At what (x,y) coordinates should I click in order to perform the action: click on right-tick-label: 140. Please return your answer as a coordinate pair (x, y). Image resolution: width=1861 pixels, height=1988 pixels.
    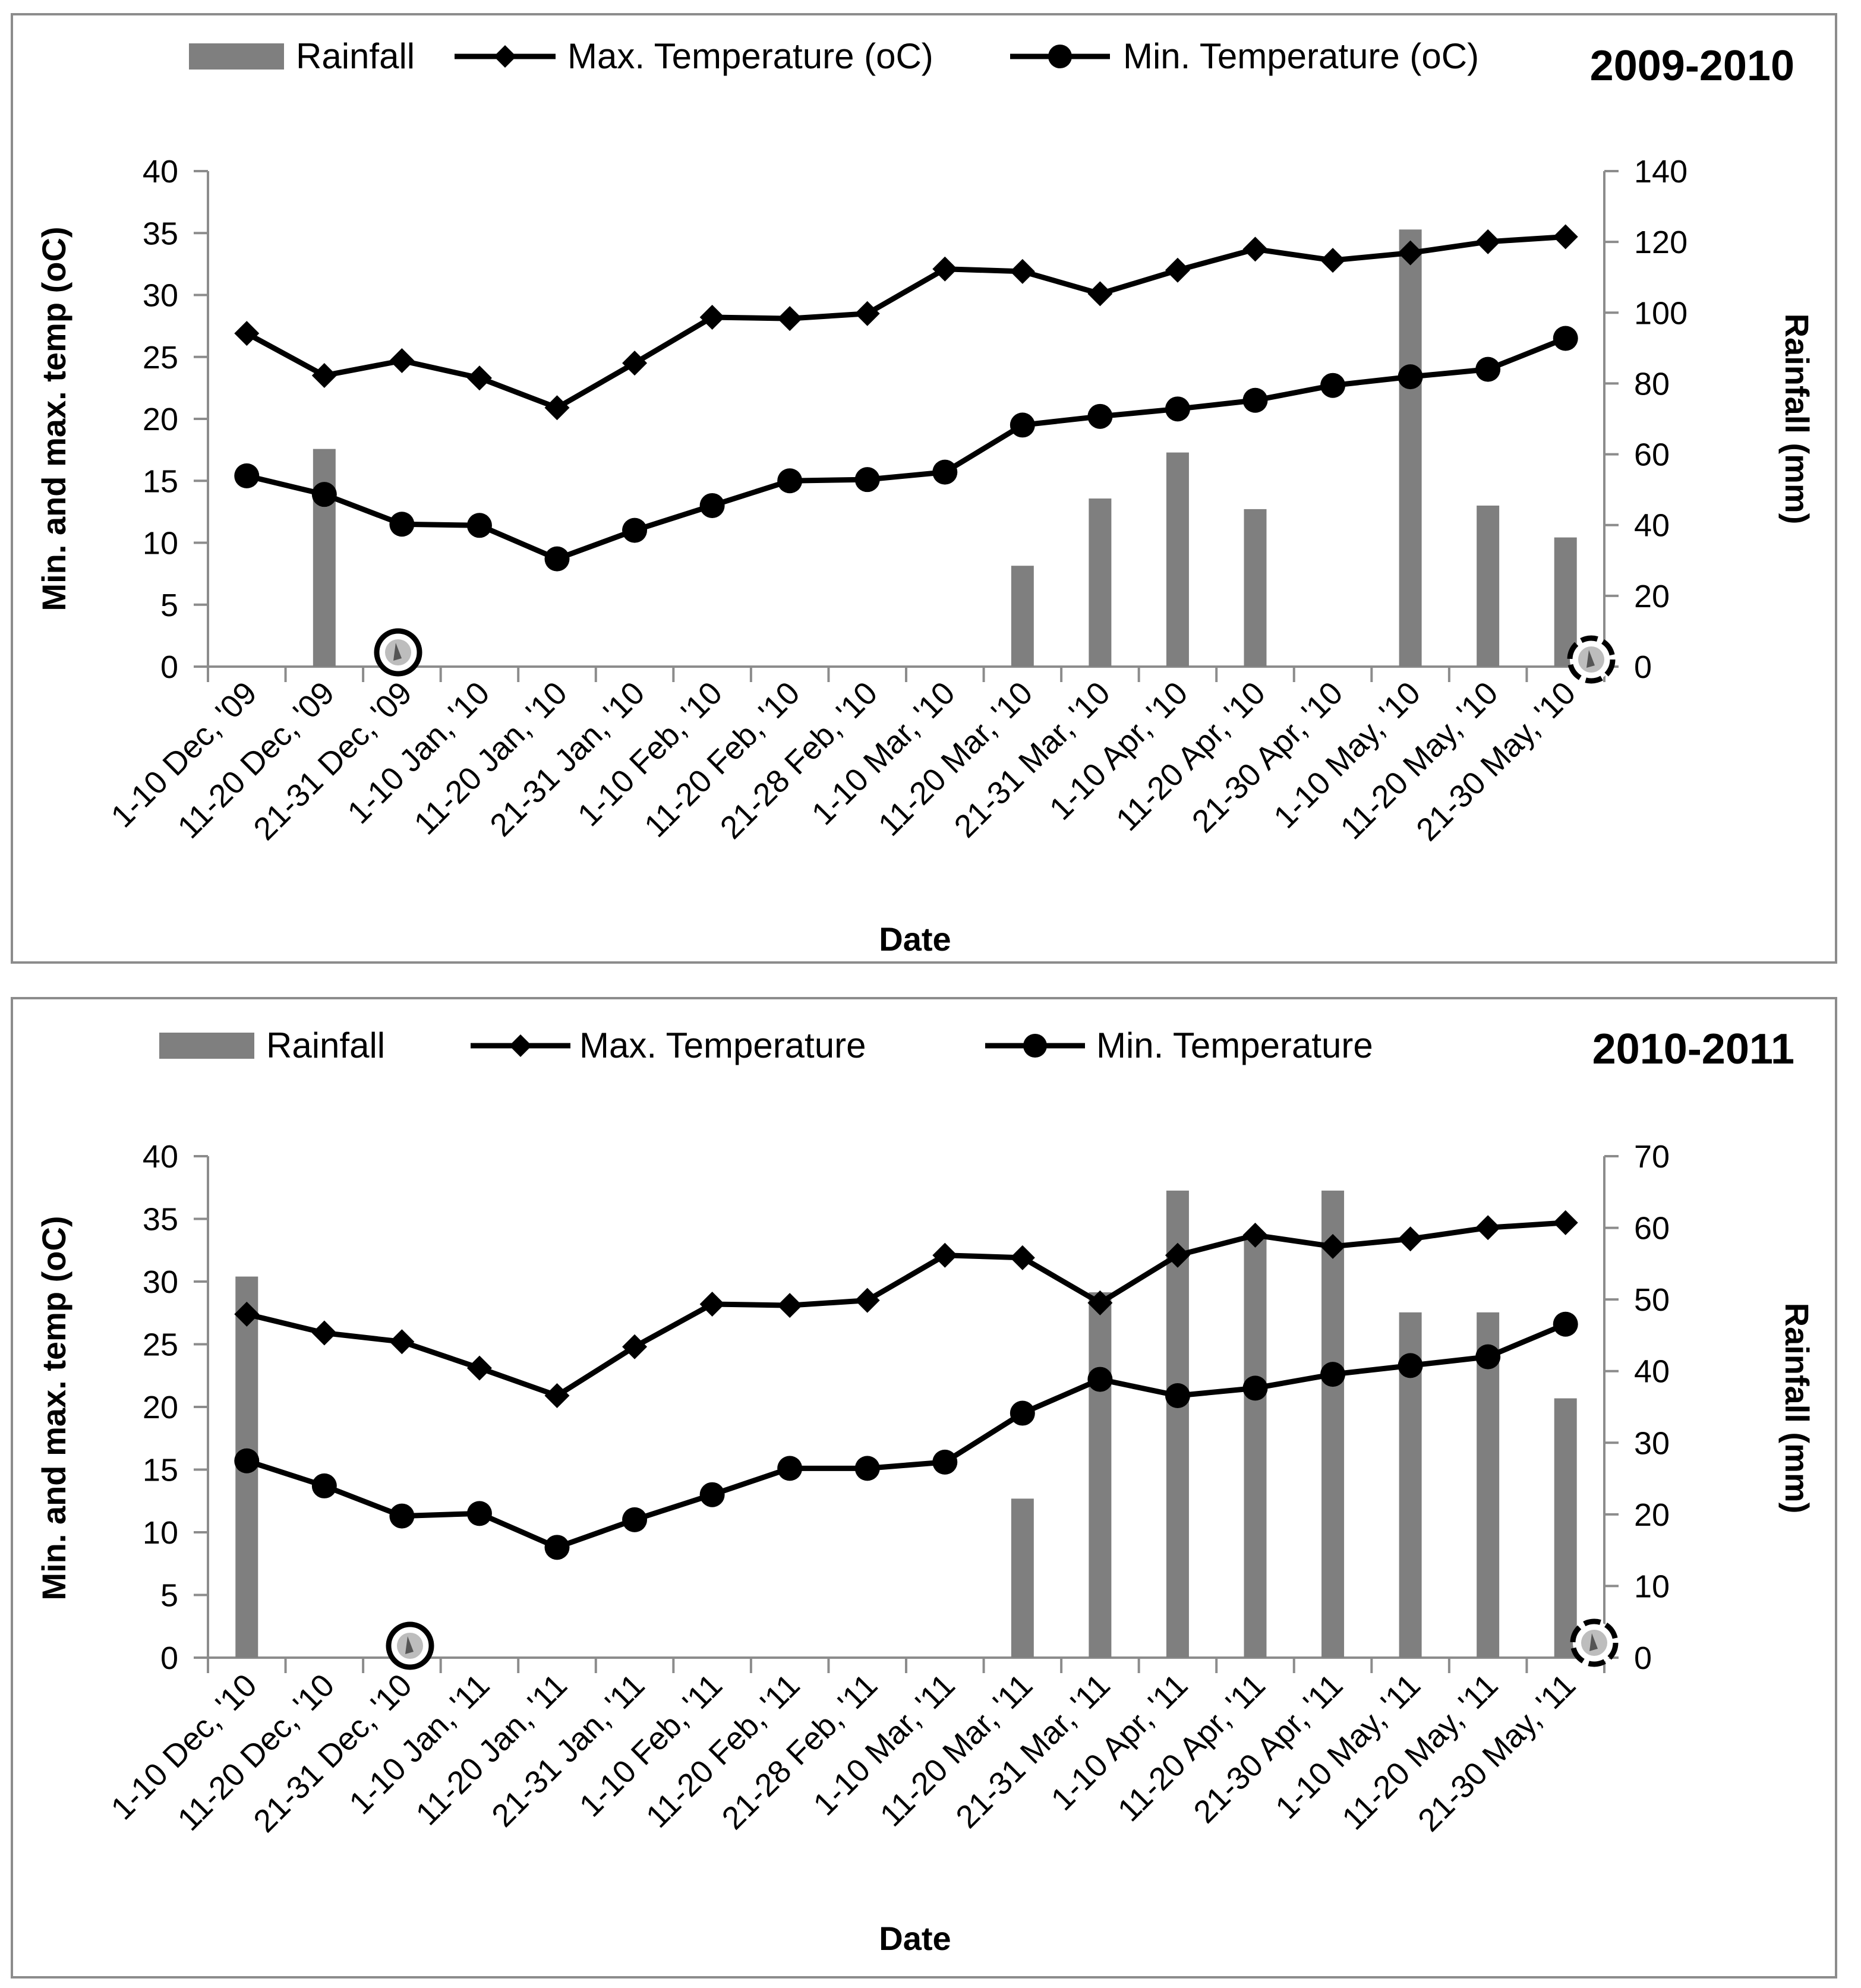
    Looking at the image, I should click on (1661, 172).